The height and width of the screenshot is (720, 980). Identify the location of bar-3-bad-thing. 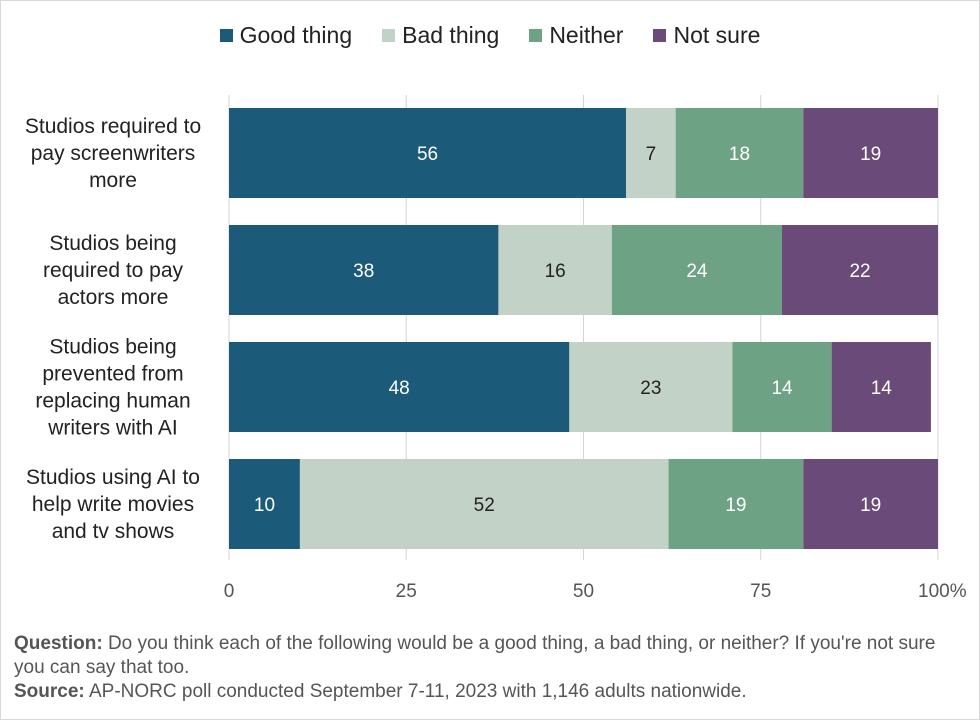
(651, 387).